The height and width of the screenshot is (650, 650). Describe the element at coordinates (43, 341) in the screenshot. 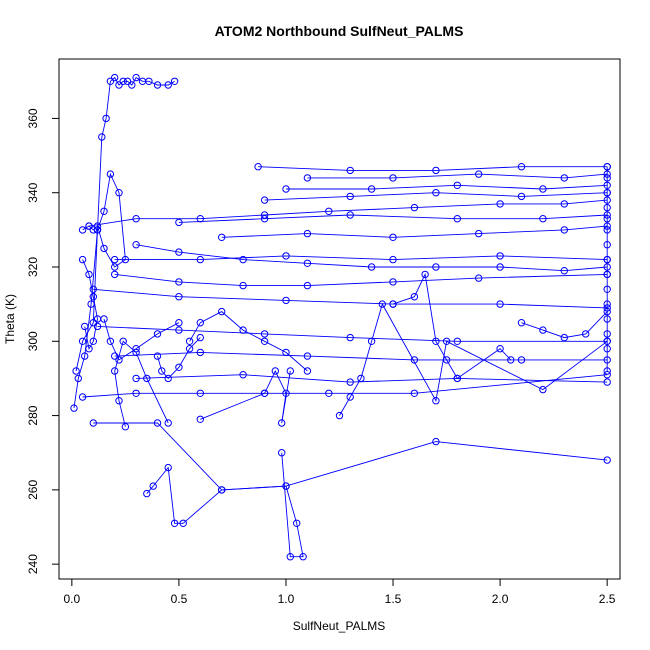

I see `y-axis: 240 260 280 300 320 340 360` at that location.